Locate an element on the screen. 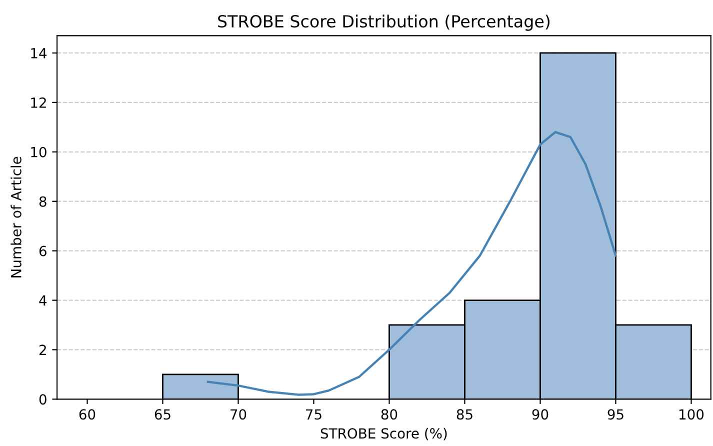 Image resolution: width=713 pixels, height=446 pixels. y-tick-label: 14 is located at coordinates (39, 53).